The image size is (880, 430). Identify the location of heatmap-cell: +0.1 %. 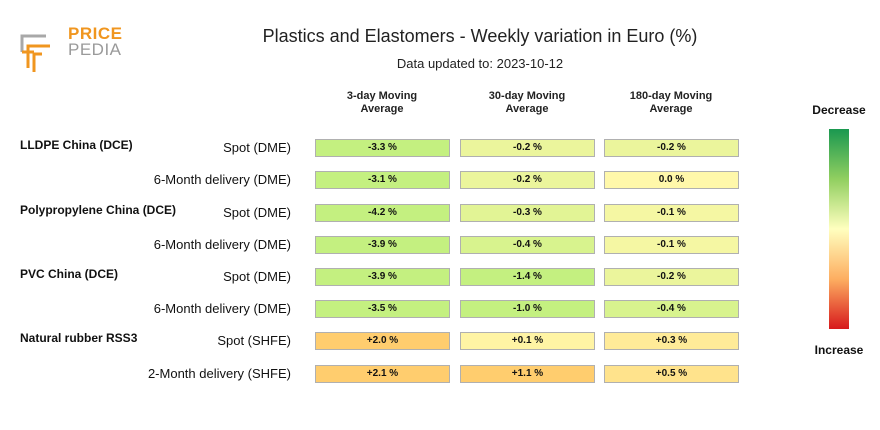
(527, 341).